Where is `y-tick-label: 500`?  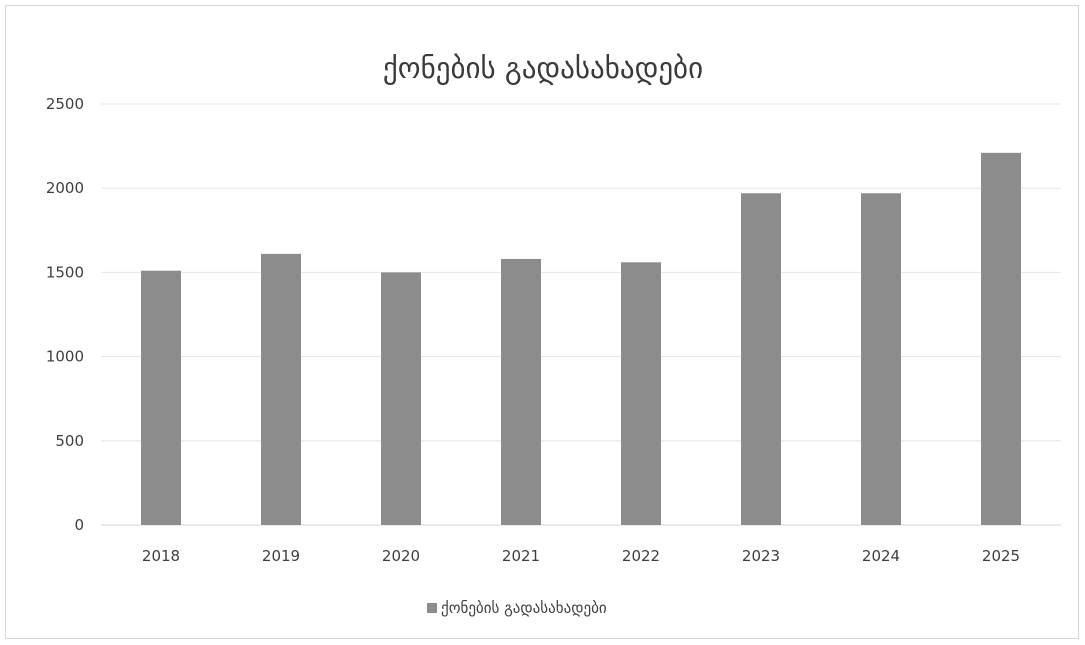
y-tick-label: 500 is located at coordinates (69, 441).